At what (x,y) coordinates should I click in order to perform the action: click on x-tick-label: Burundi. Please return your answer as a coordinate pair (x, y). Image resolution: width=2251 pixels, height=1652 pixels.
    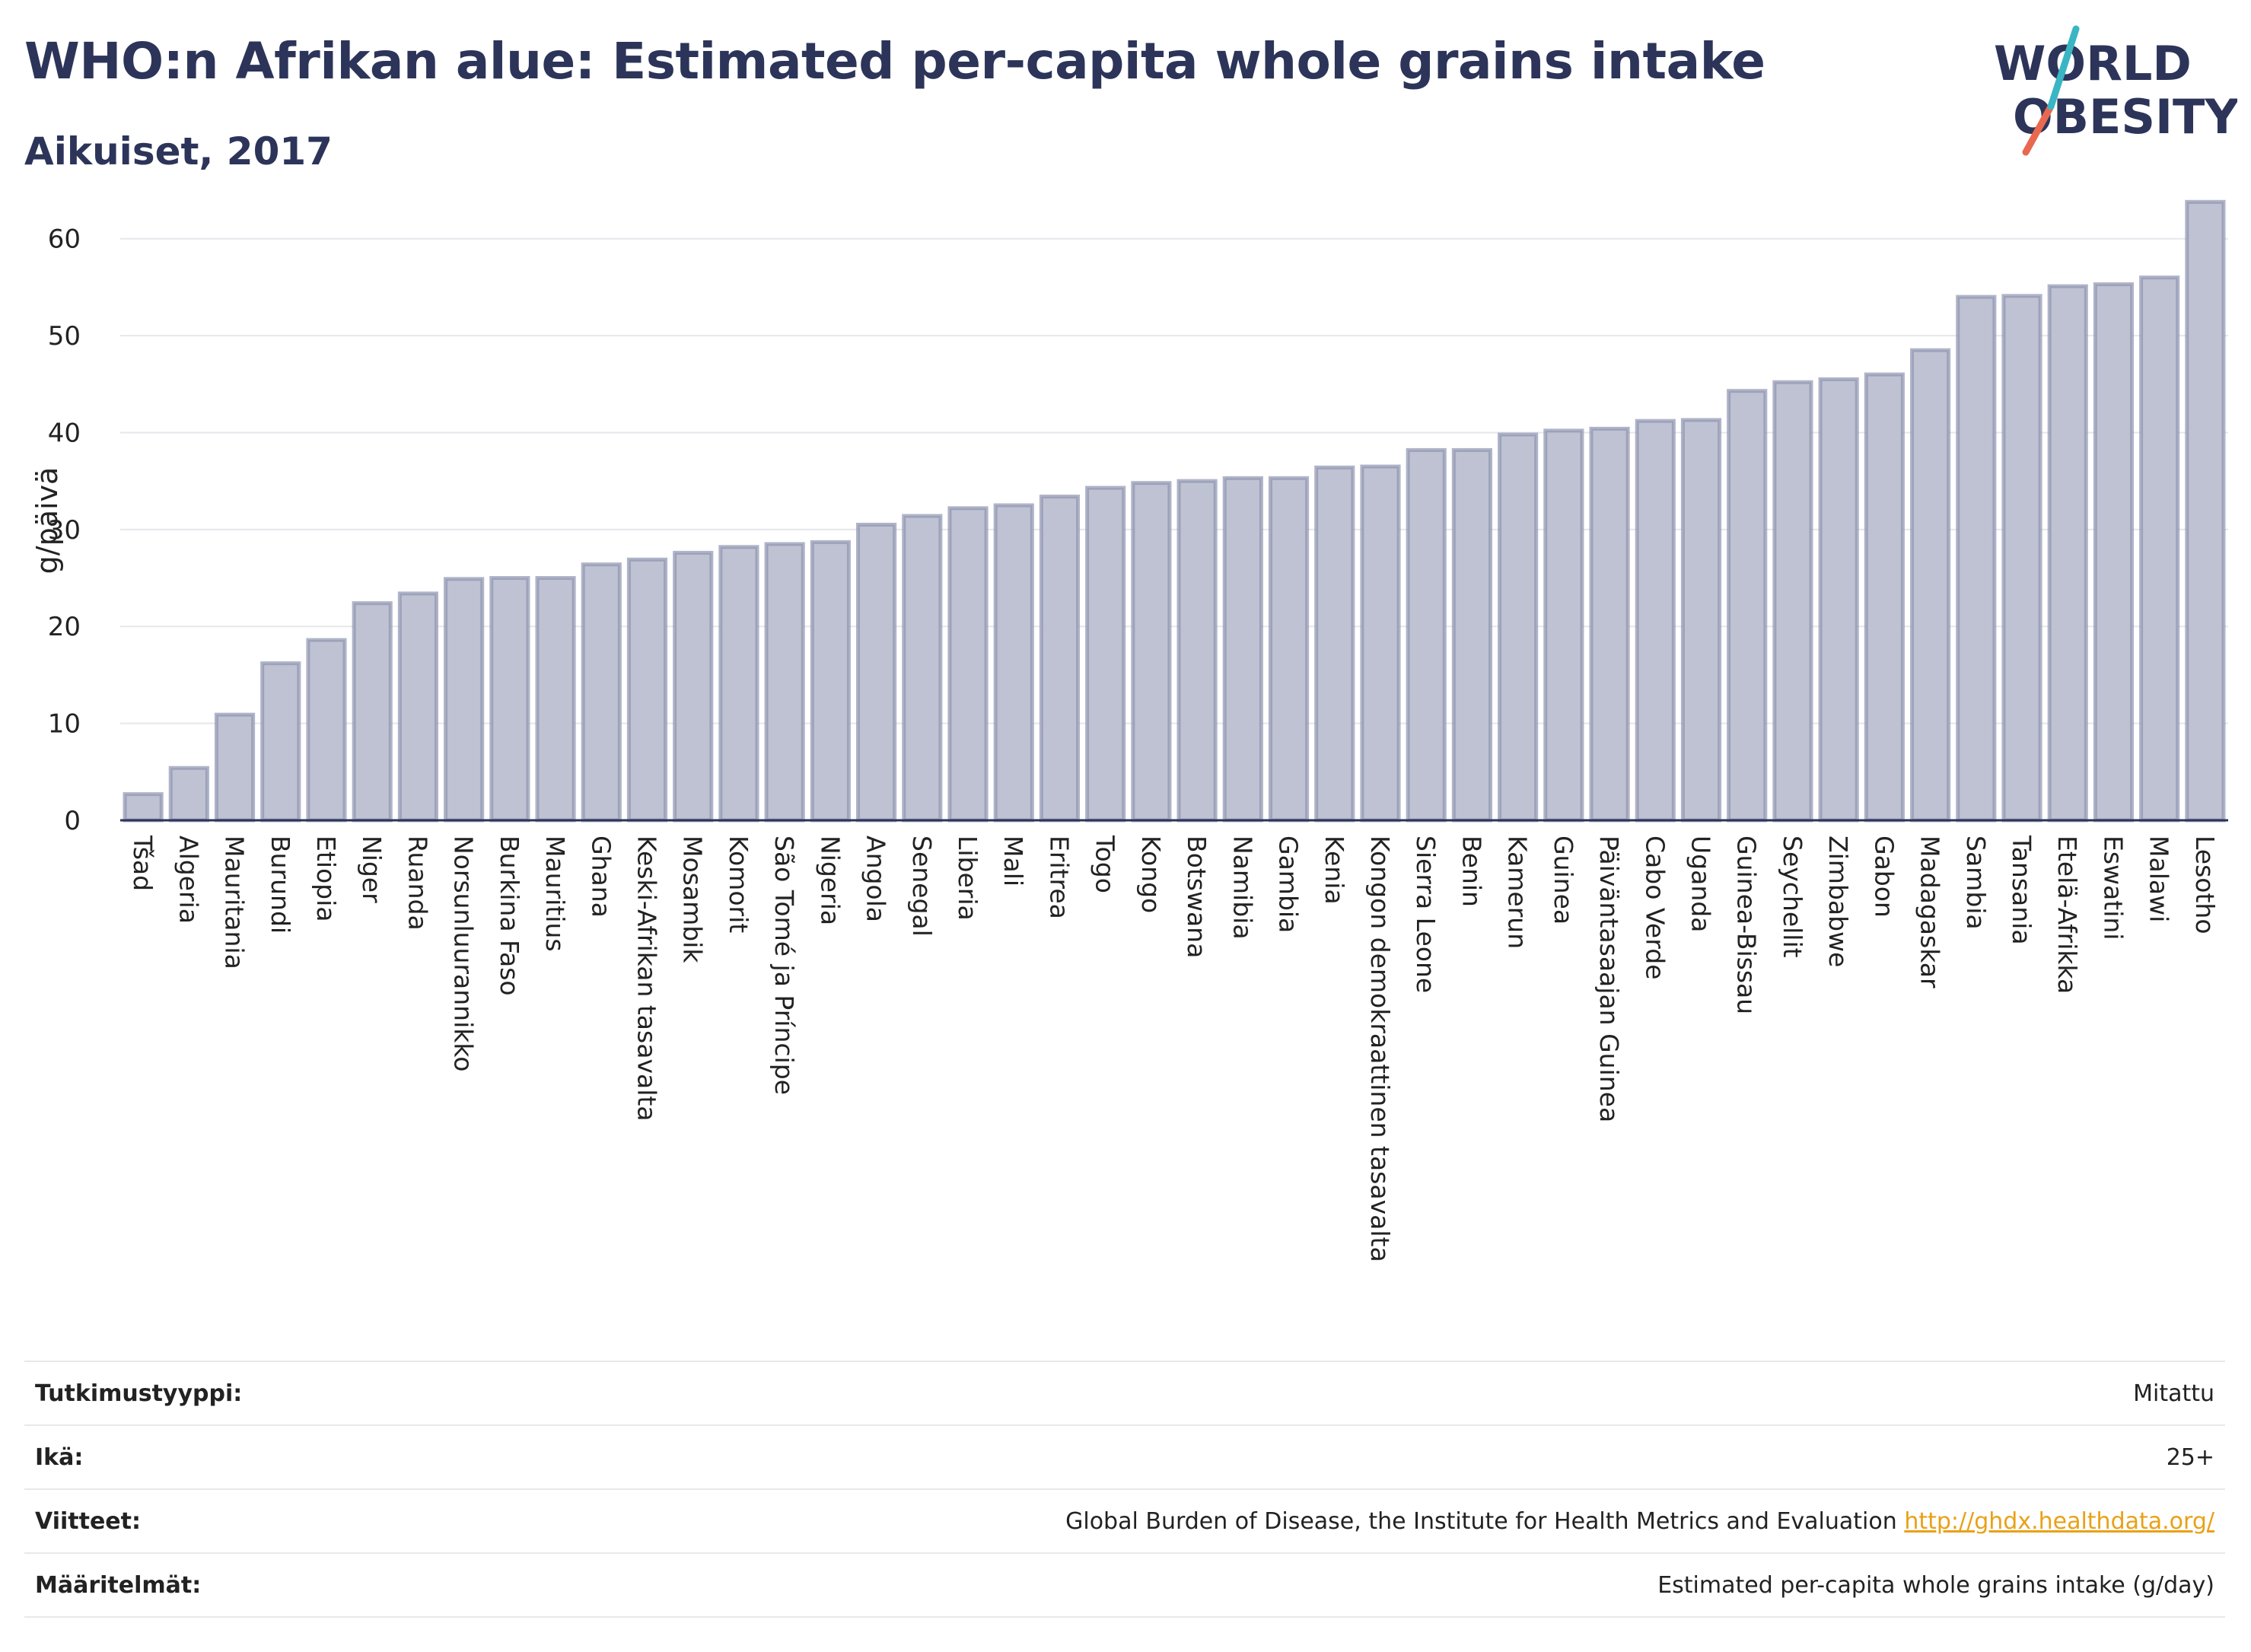
    Looking at the image, I should click on (280, 885).